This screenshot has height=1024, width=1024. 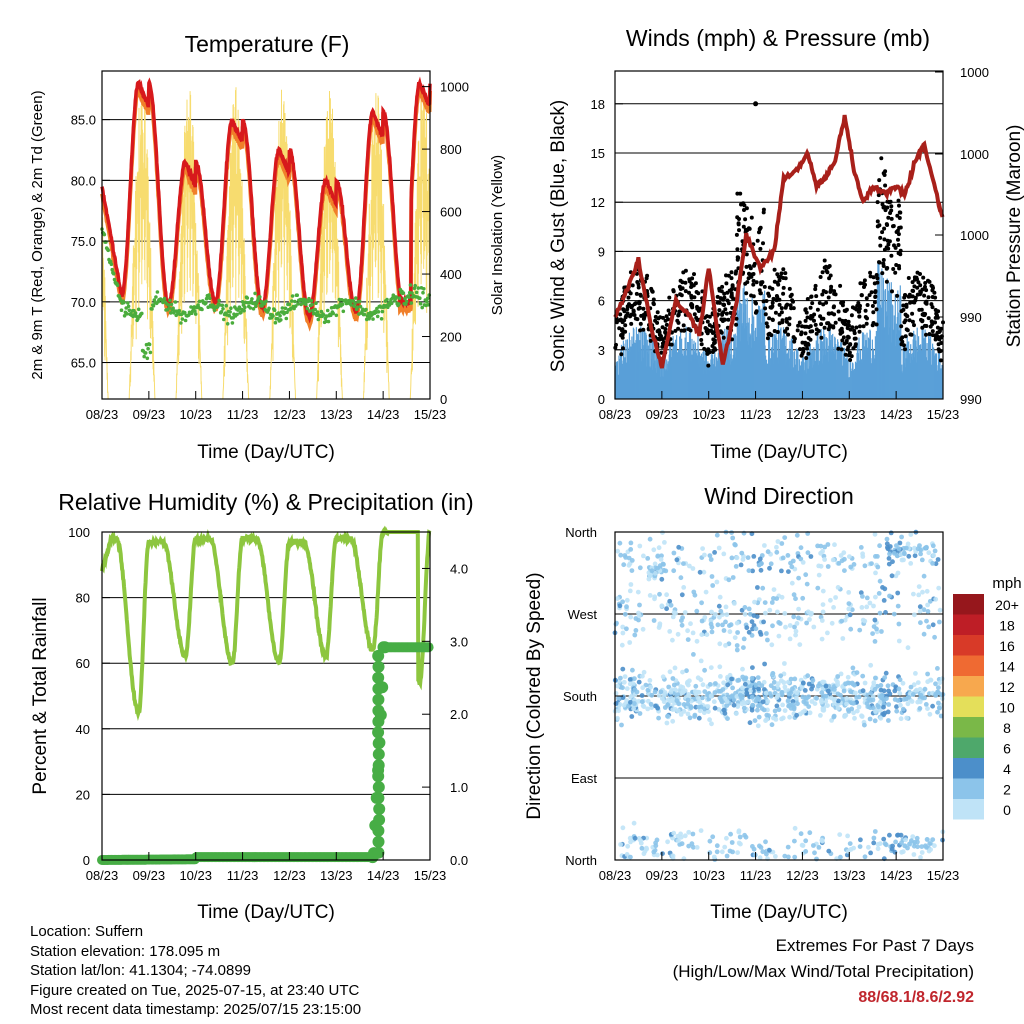 I want to click on x-tick-label: 12/23, so click(x=289, y=875).